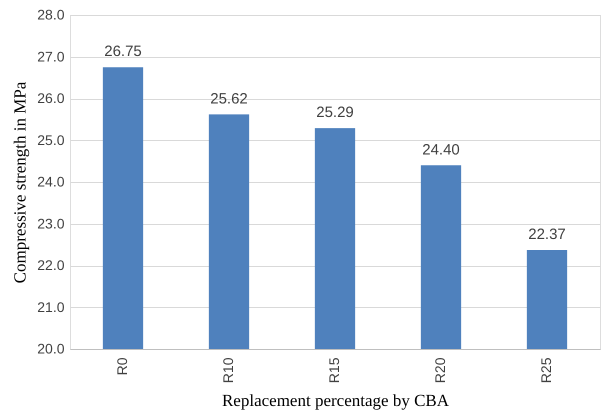 This screenshot has height=415, width=608. What do you see at coordinates (336, 400) in the screenshot?
I see `x-axis-title: Replacement percentage by CBA` at bounding box center [336, 400].